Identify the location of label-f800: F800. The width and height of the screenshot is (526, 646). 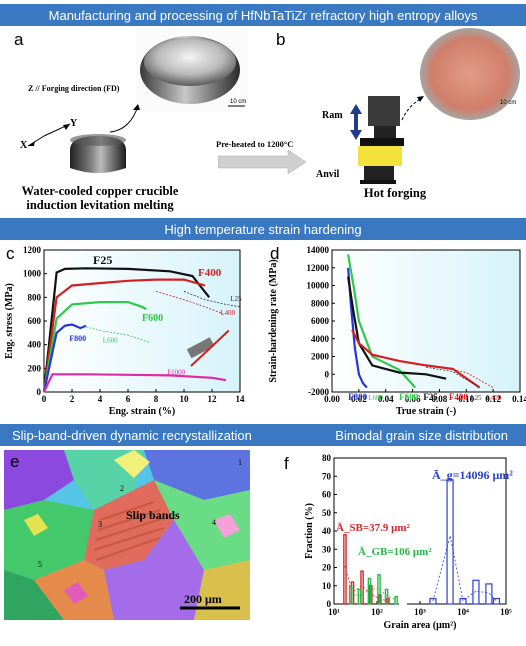
(357, 397).